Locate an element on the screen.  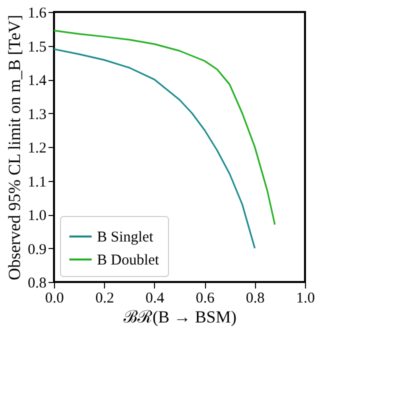
y-tick-label: 0.8 is located at coordinates (37, 284).